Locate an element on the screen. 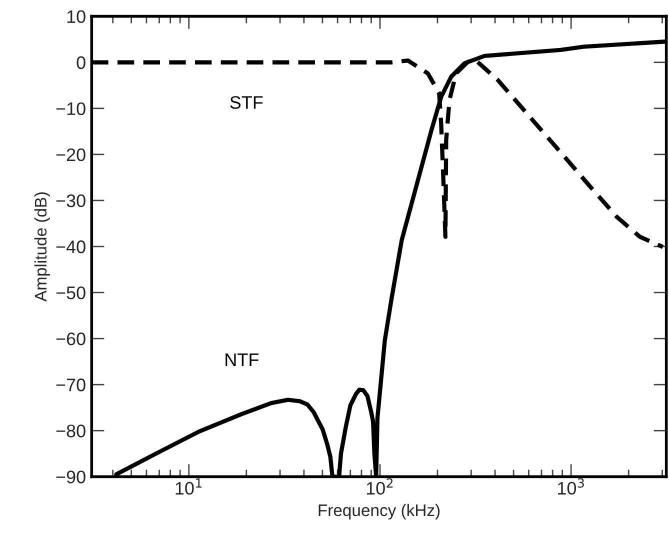 The height and width of the screenshot is (535, 669). y-tick-label: −80 is located at coordinates (71, 431).